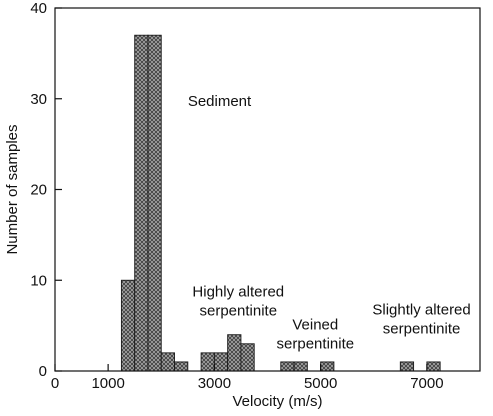 The image size is (493, 416). I want to click on x-axis-label: Velocity (m/s), so click(277, 401).